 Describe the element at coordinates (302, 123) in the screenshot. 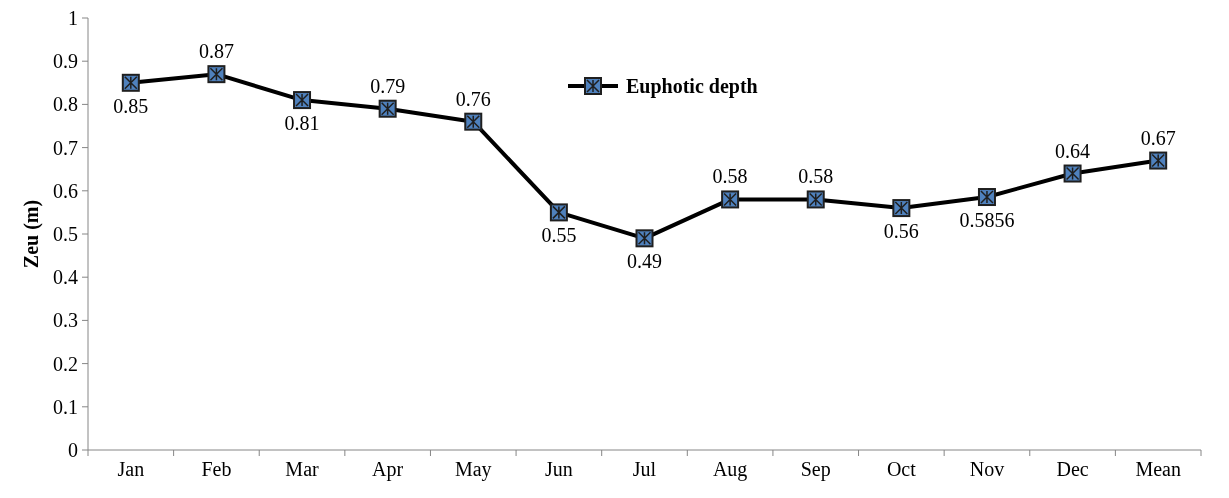

I see `data-label: 0.81` at that location.